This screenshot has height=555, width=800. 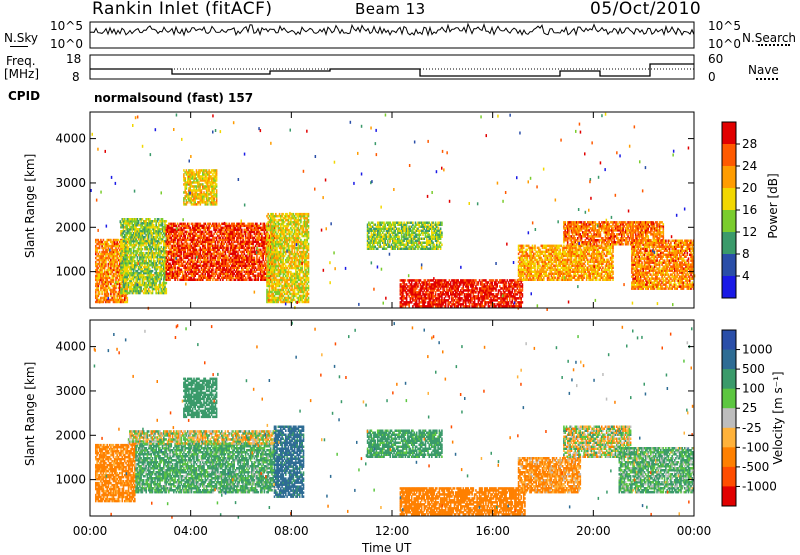 What do you see at coordinates (392, 70) in the screenshot?
I see `frequency-trace` at bounding box center [392, 70].